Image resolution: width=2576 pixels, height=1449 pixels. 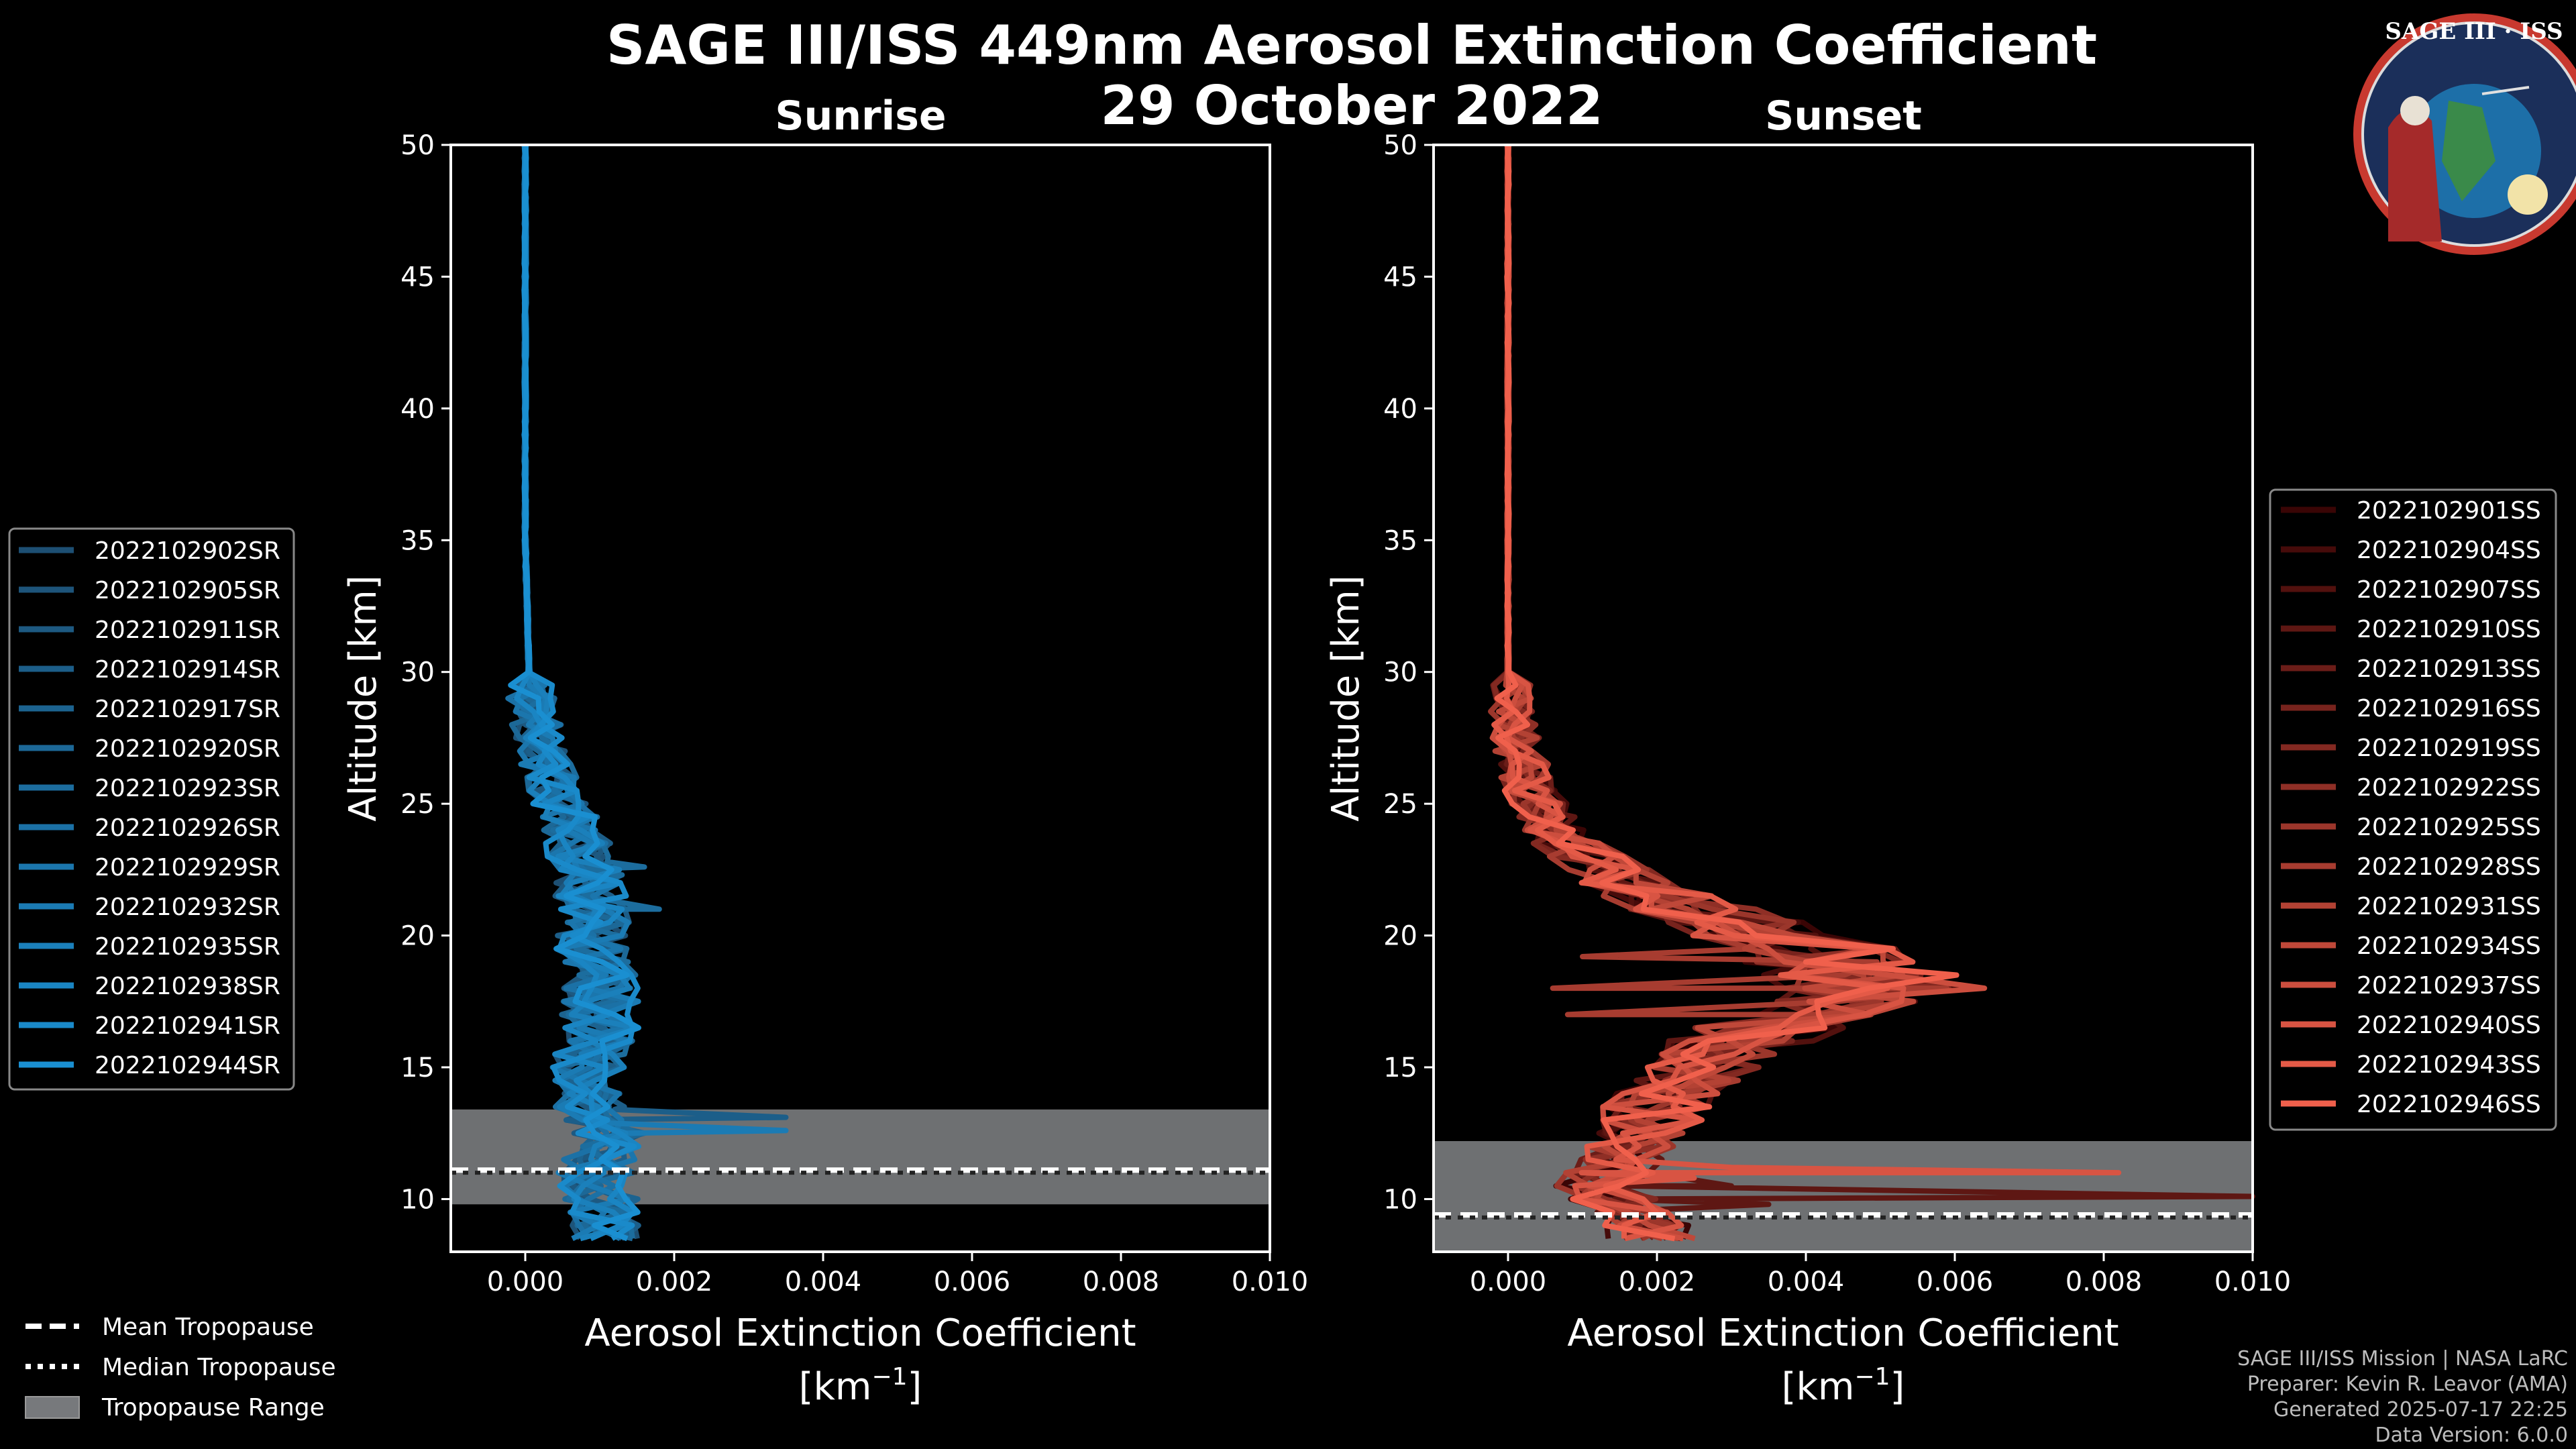 I want to click on legend-label-2022102926SR: 2022102926SR, so click(x=187, y=828).